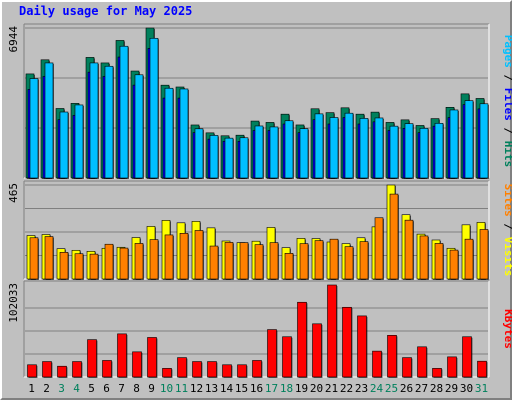 The height and width of the screenshot is (400, 512). I want to click on day-label-30: 30, so click(466, 388).